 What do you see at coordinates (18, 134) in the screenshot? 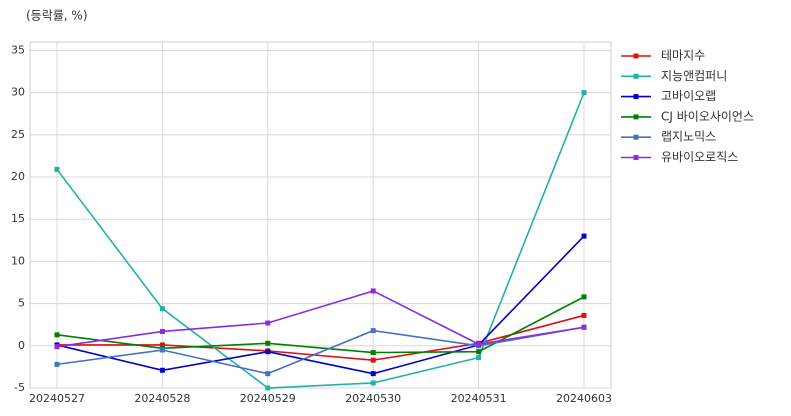
I see `y-tick-label: 25` at bounding box center [18, 134].